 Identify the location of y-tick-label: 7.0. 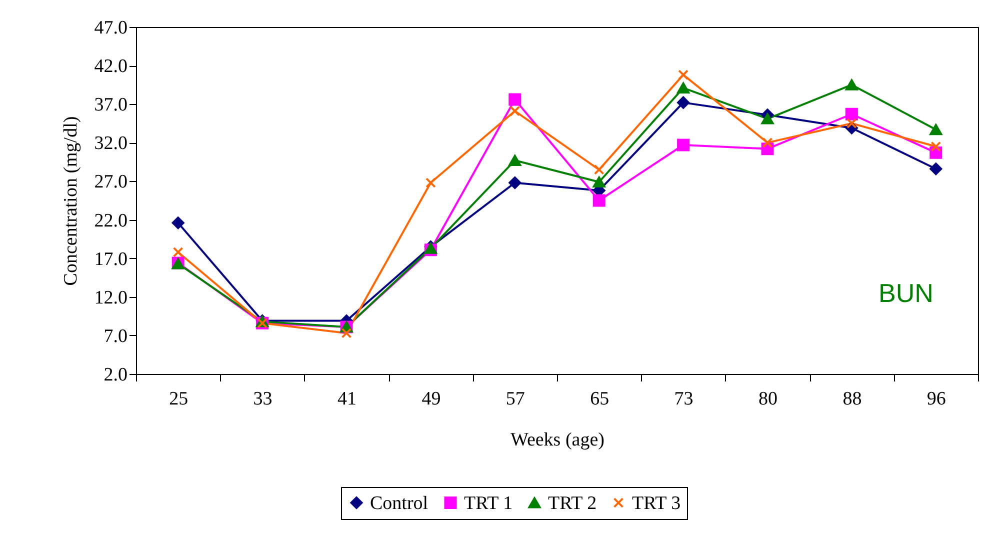
(116, 336).